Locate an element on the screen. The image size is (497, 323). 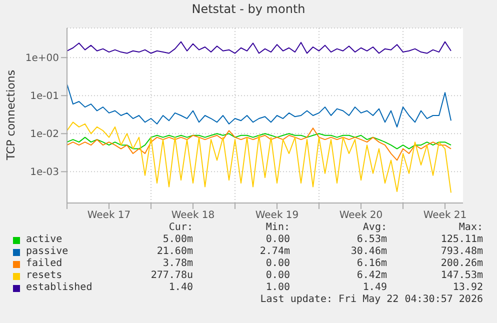
y-tick-label: 1e-03 is located at coordinates (44, 172).